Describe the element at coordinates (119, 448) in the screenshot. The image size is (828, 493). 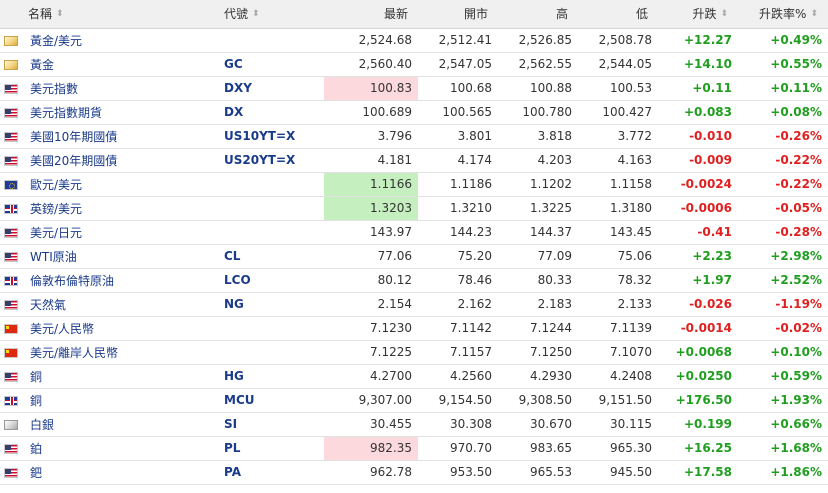
I see `instrument-name-link: 鉑` at that location.